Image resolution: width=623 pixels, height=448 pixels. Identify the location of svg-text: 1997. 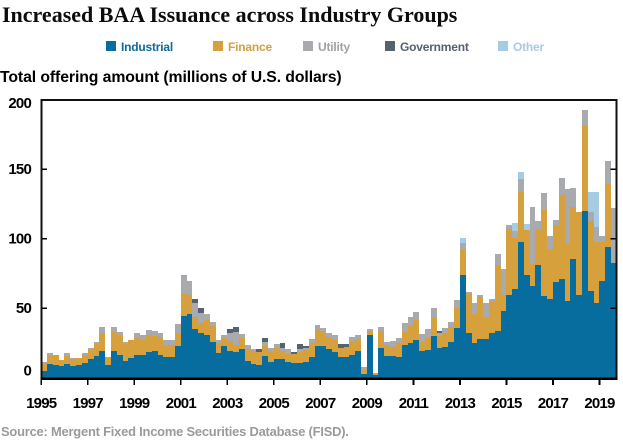
(88, 403).